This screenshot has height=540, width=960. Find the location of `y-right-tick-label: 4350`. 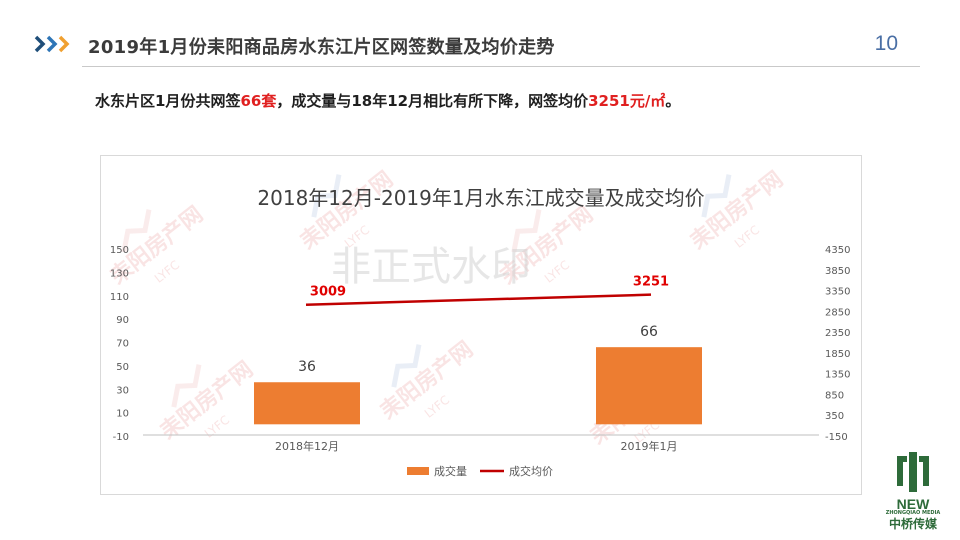

y-right-tick-label: 4350 is located at coordinates (837, 250).